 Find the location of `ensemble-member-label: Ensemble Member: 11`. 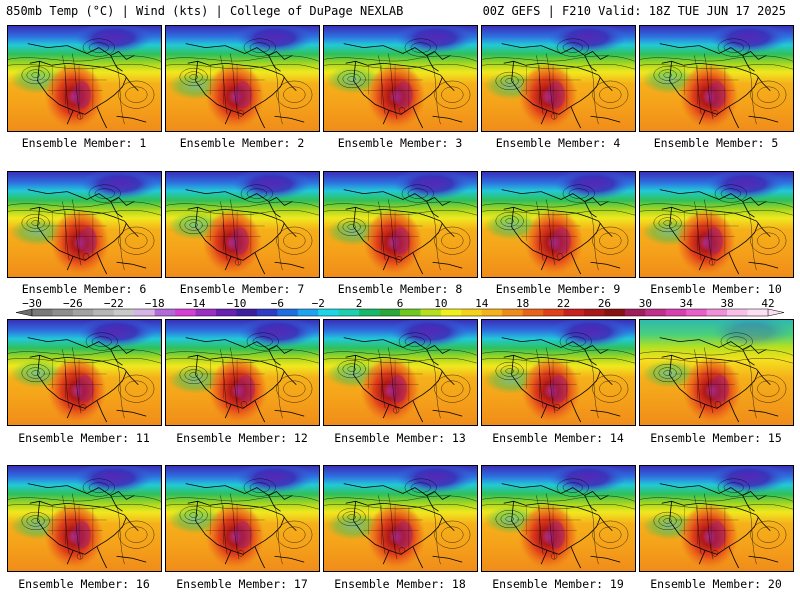

ensemble-member-label: Ensemble Member: 11 is located at coordinates (84, 438).